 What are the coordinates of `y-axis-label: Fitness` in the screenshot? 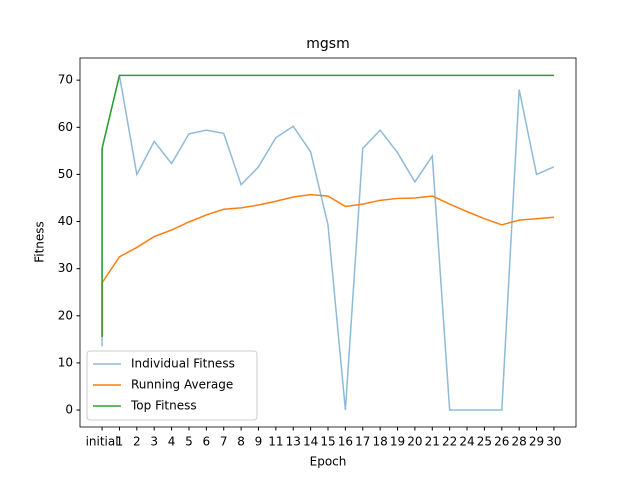 It's located at (40, 242).